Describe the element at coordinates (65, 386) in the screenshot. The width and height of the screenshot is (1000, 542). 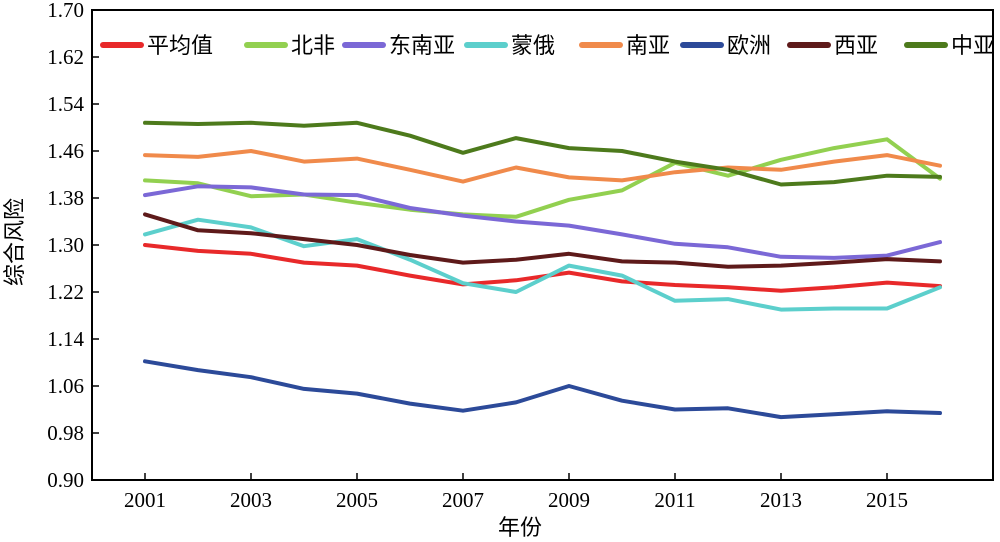
I see `y-tick-label: 1.06` at that location.